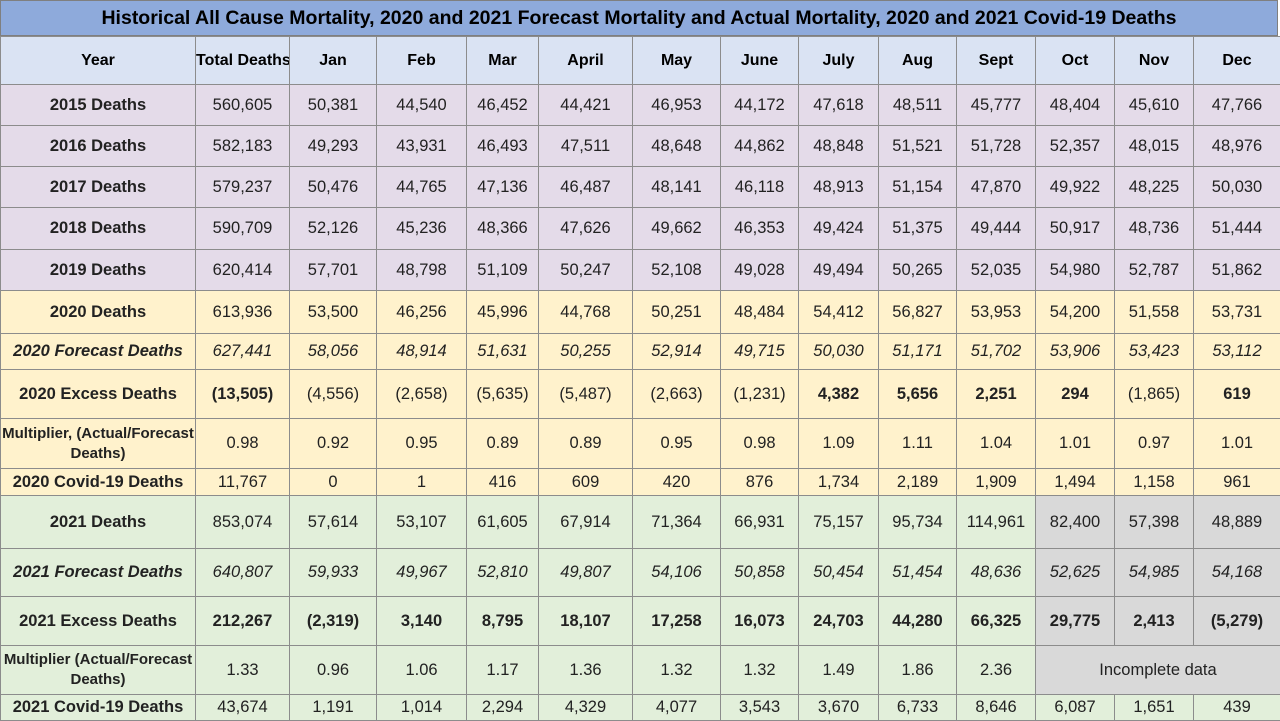 The image size is (1280, 721). What do you see at coordinates (333, 708) in the screenshot?
I see `cell-jan: 1,191` at bounding box center [333, 708].